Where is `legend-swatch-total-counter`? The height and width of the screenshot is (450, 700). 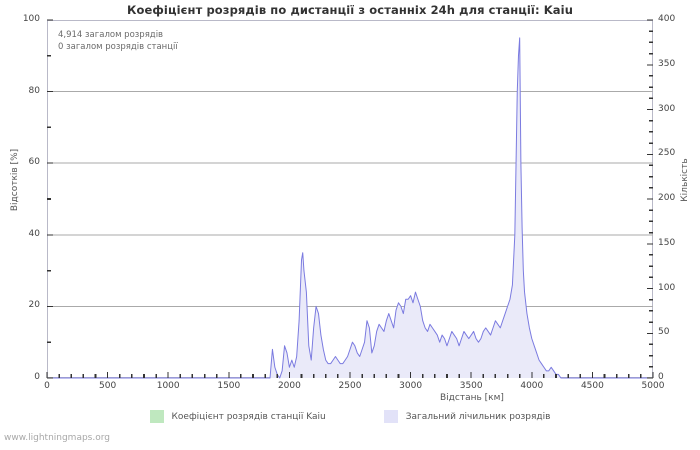 legend-swatch-total-counter is located at coordinates (390, 416).